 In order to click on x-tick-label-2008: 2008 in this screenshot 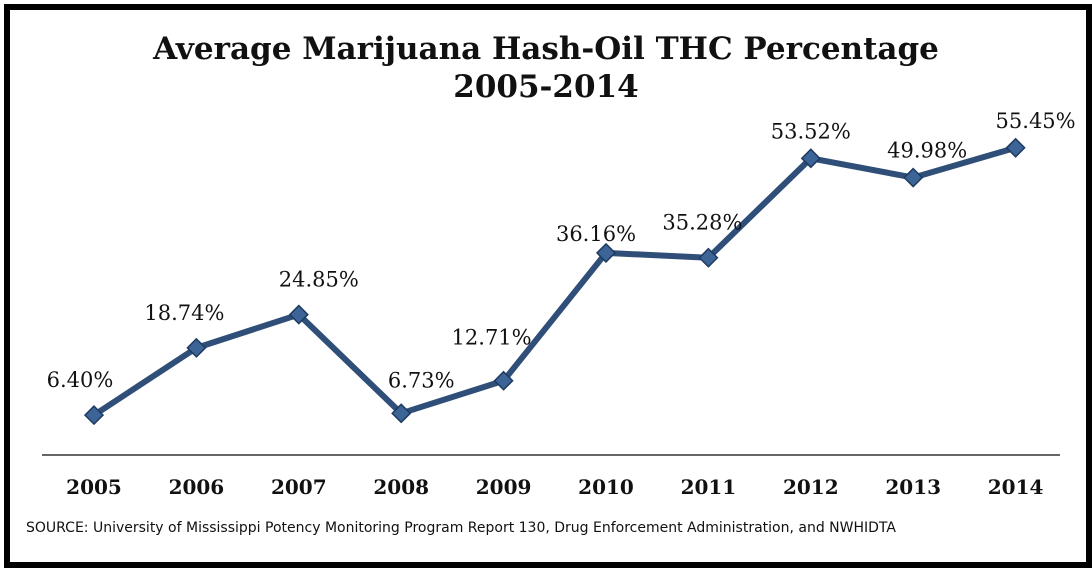, I will do `click(401, 487)`.